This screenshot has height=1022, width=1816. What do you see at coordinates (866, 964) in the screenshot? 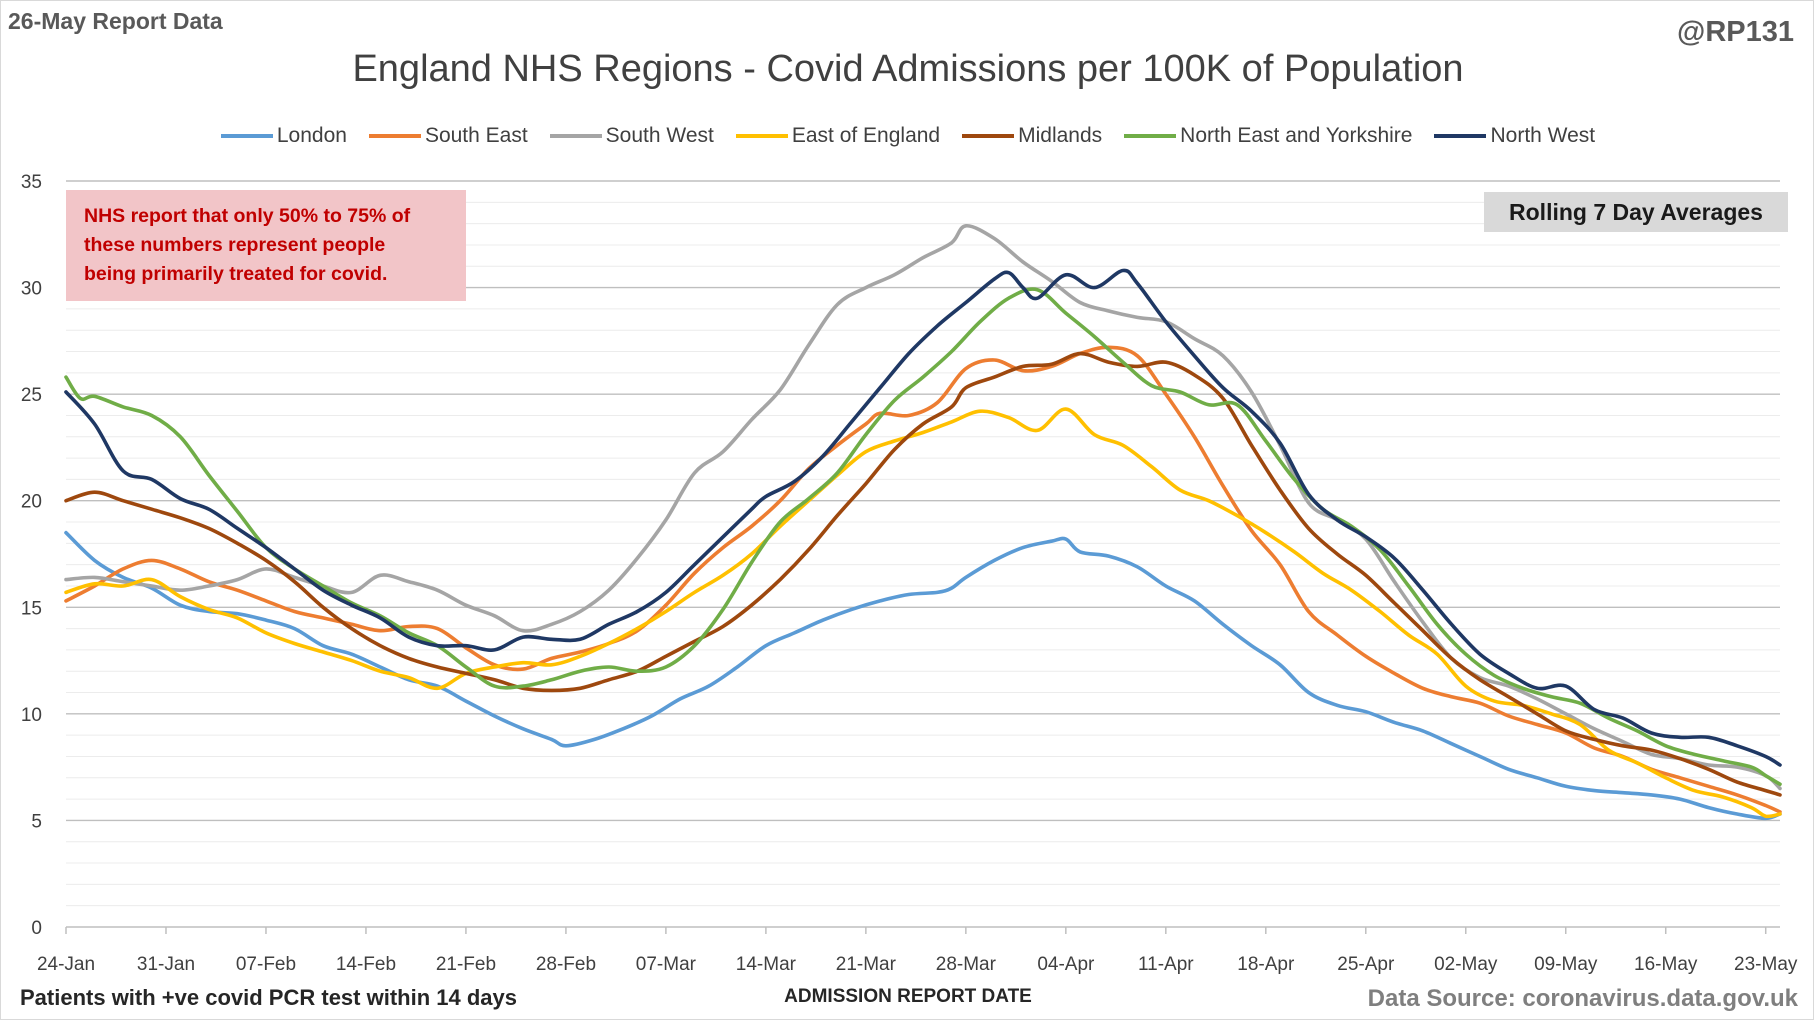
I see `x-tick-label: 21-Mar` at bounding box center [866, 964].